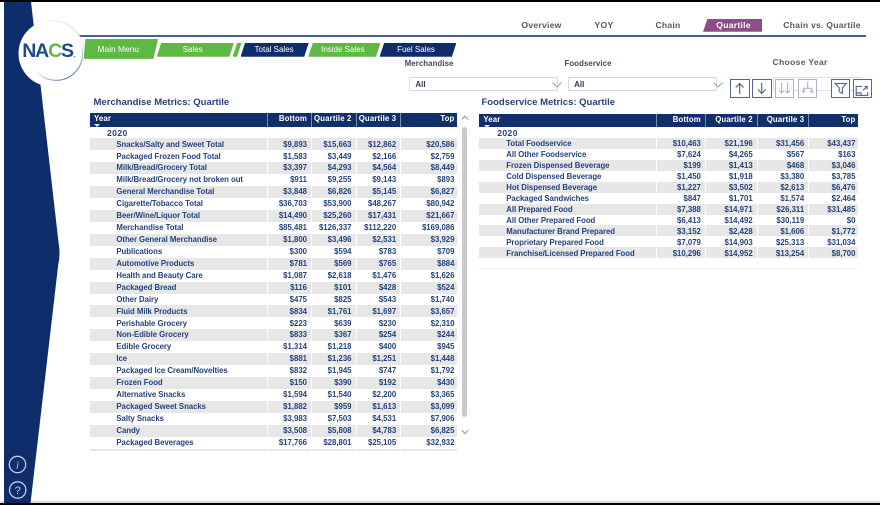 The image size is (880, 505). Describe the element at coordinates (48, 51) in the screenshot. I see `svg-text: NACS` at that location.